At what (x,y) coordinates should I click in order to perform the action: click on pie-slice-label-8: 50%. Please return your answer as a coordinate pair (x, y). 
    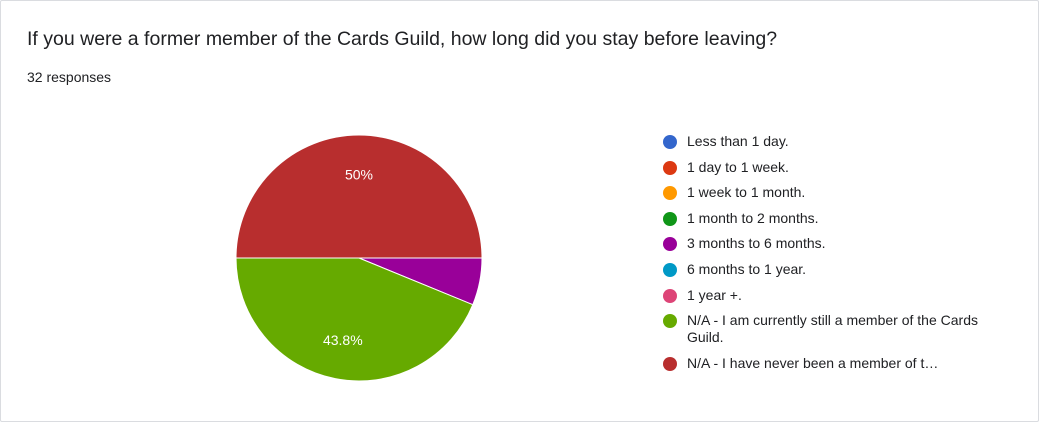
    Looking at the image, I should click on (359, 174).